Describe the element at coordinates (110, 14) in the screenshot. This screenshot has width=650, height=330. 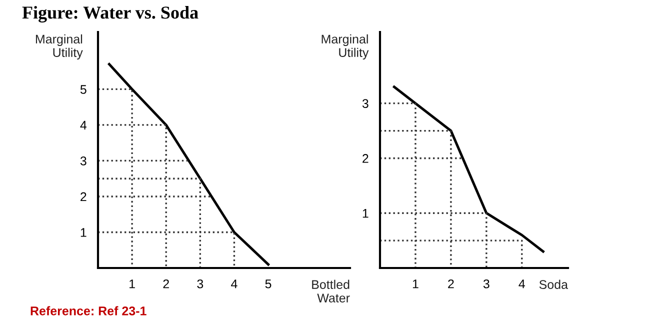
I see `chart-title: Figure: Water vs. Soda` at that location.